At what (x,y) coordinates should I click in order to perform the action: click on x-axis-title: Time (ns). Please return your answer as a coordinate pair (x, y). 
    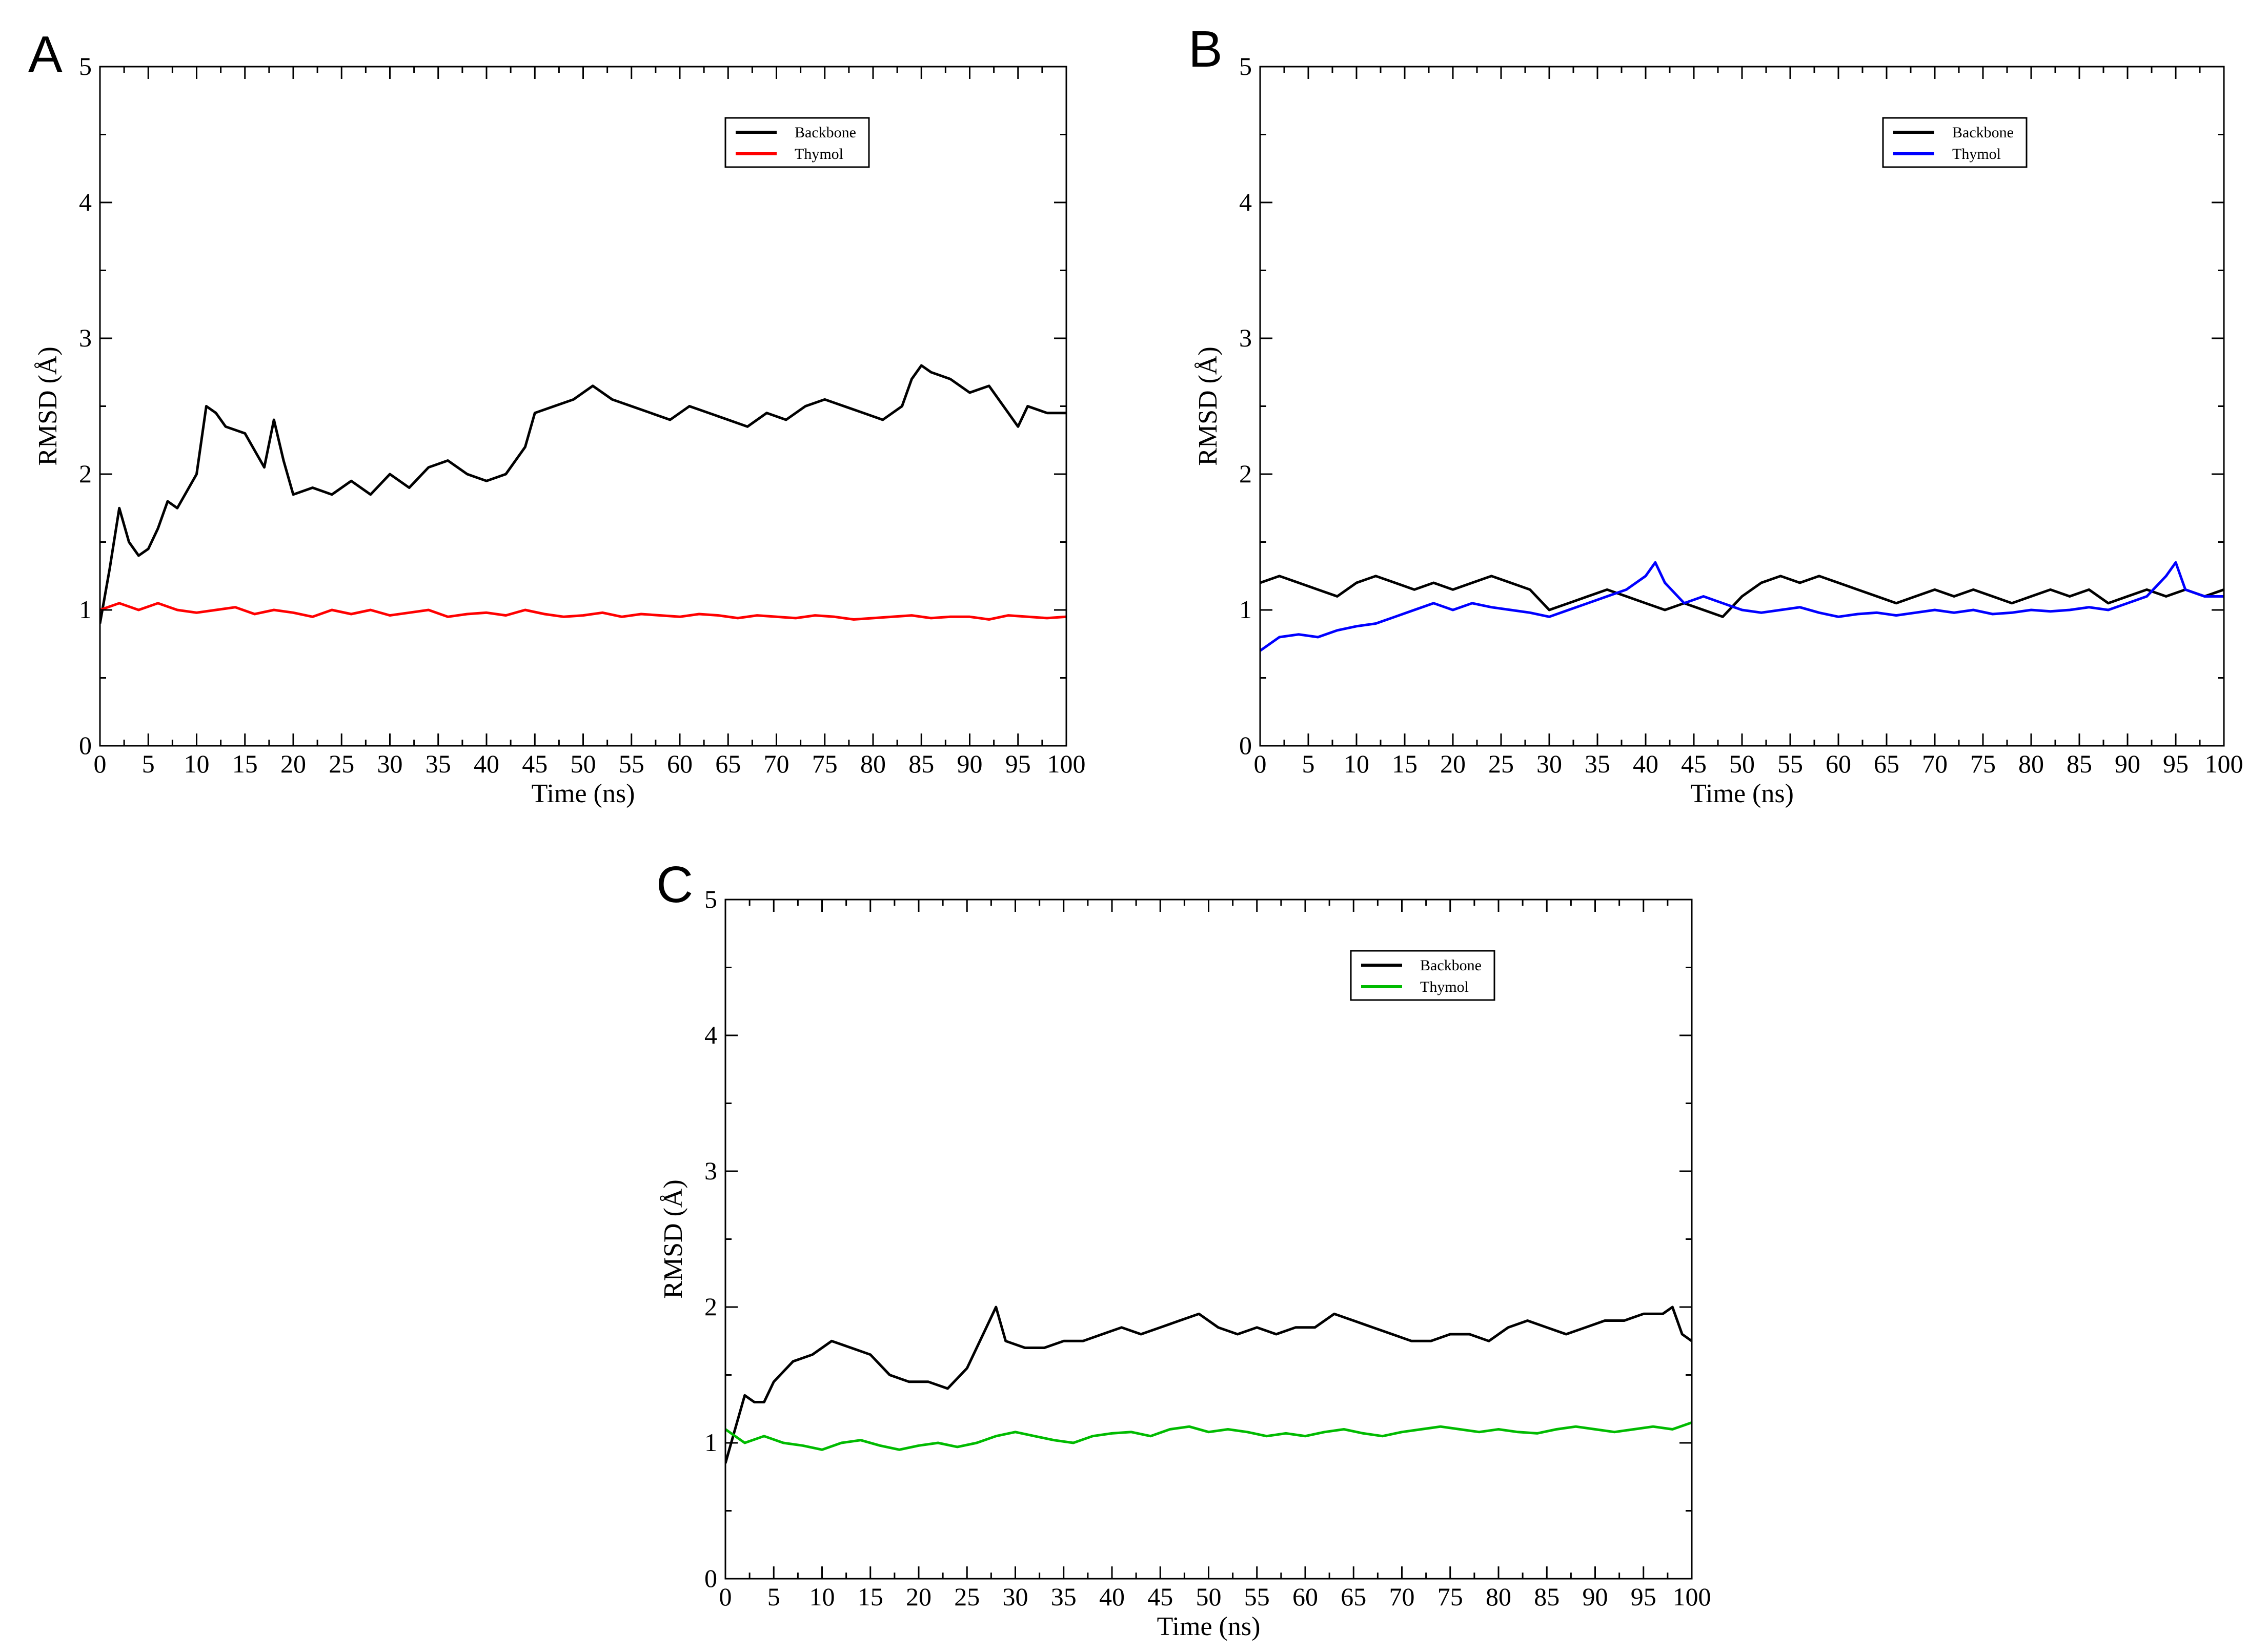
    Looking at the image, I should click on (1742, 793).